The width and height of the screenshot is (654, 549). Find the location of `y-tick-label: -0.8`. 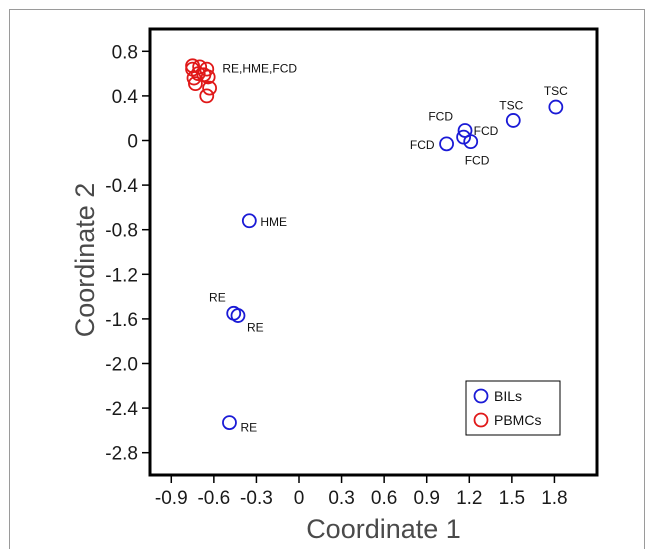

y-tick-label: -0.8 is located at coordinates (121, 231).